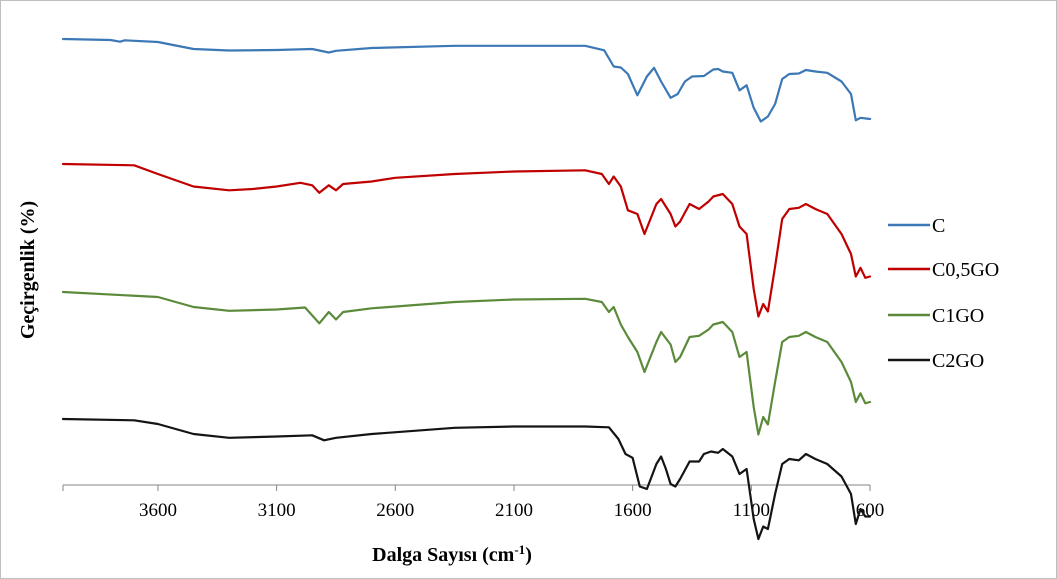  What do you see at coordinates (958, 316) in the screenshot?
I see `legend-label: C1GO` at bounding box center [958, 316].